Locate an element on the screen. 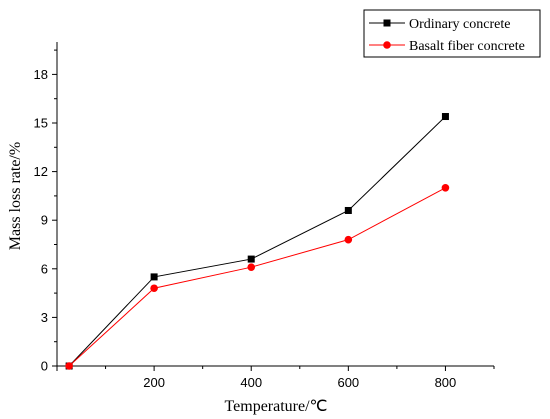 Image resolution: width=550 pixels, height=419 pixels. legend-marker-square is located at coordinates (387, 23).